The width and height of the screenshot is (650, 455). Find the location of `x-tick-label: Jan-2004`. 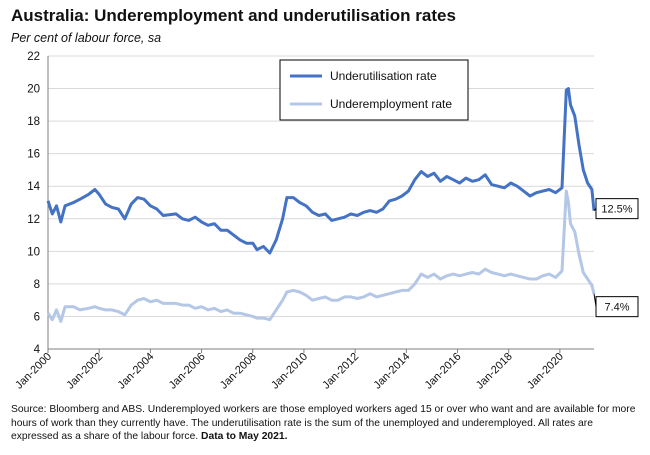

x-tick-label: Jan-2004 is located at coordinates (136, 371).